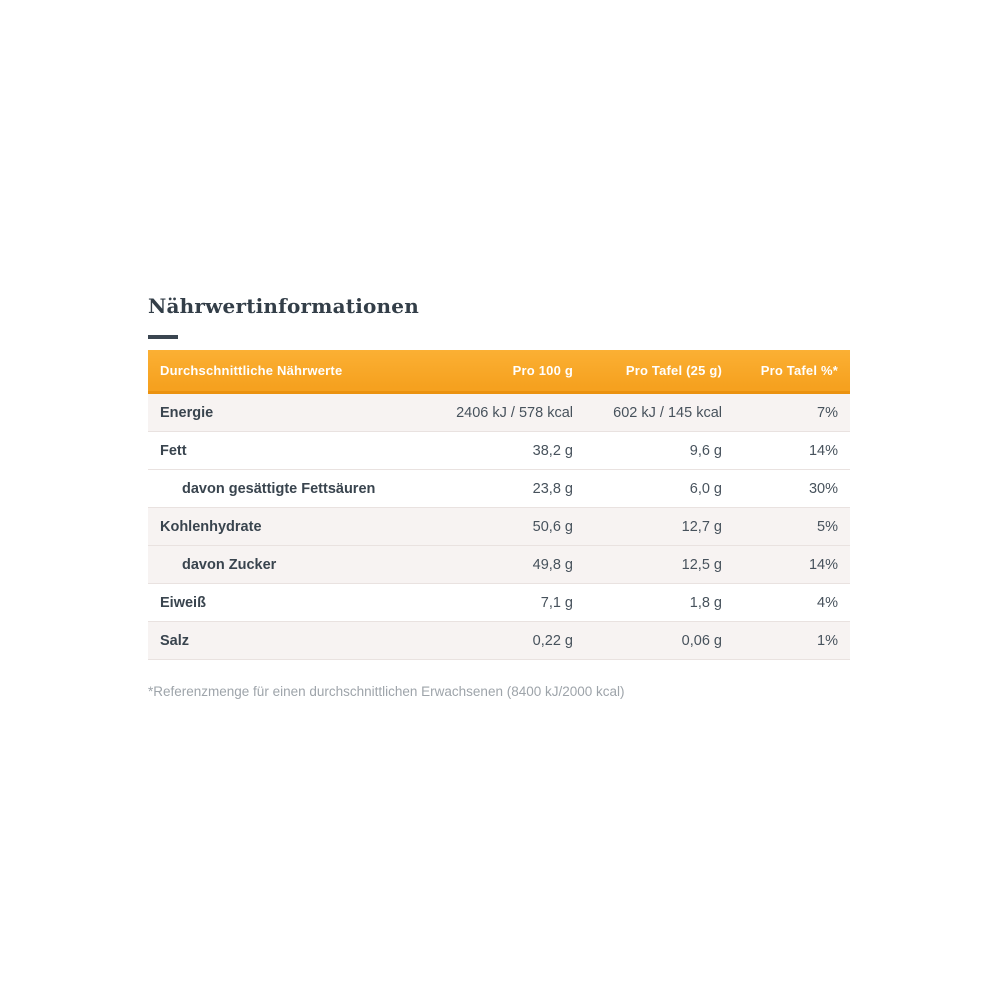 The height and width of the screenshot is (1000, 1000). Describe the element at coordinates (701, 640) in the screenshot. I see `value-per-tafel: 0,06 g` at that location.